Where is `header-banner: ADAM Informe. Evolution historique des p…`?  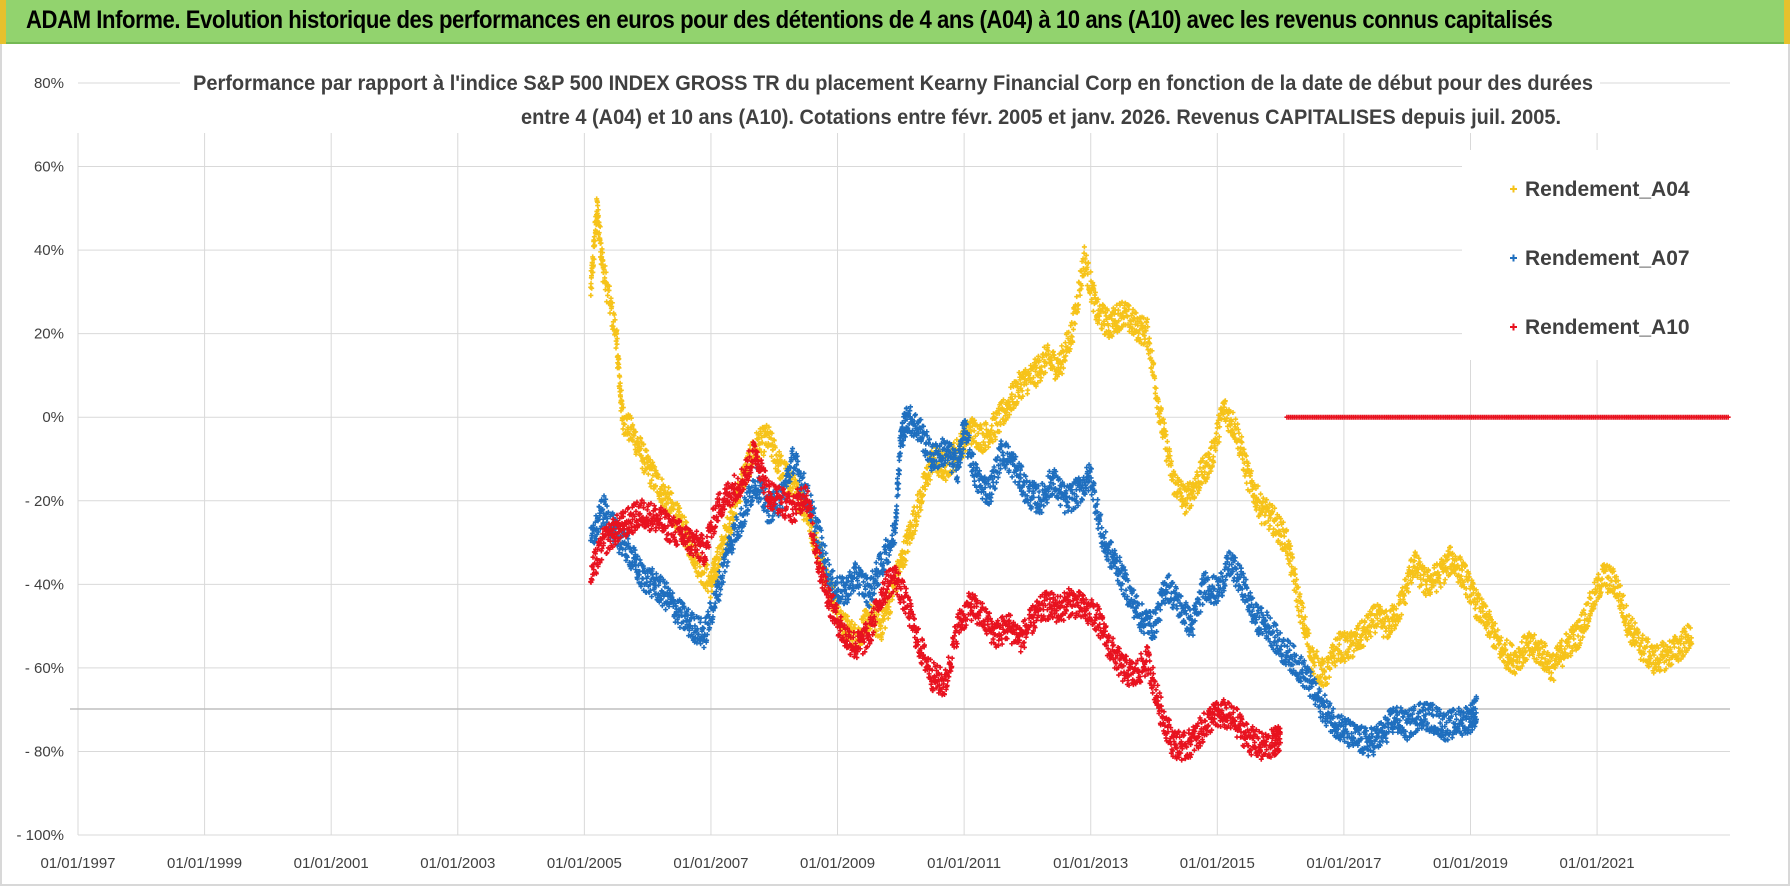 header-banner: ADAM Informe. Evolution historique des p… is located at coordinates (895, 22).